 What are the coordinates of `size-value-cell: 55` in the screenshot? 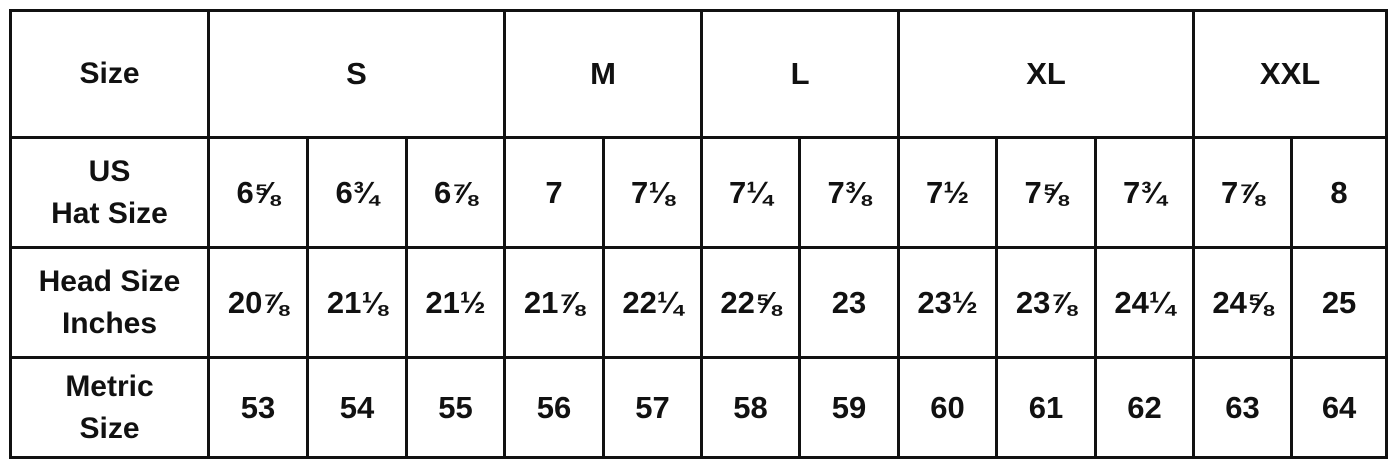 It's located at (455, 407).